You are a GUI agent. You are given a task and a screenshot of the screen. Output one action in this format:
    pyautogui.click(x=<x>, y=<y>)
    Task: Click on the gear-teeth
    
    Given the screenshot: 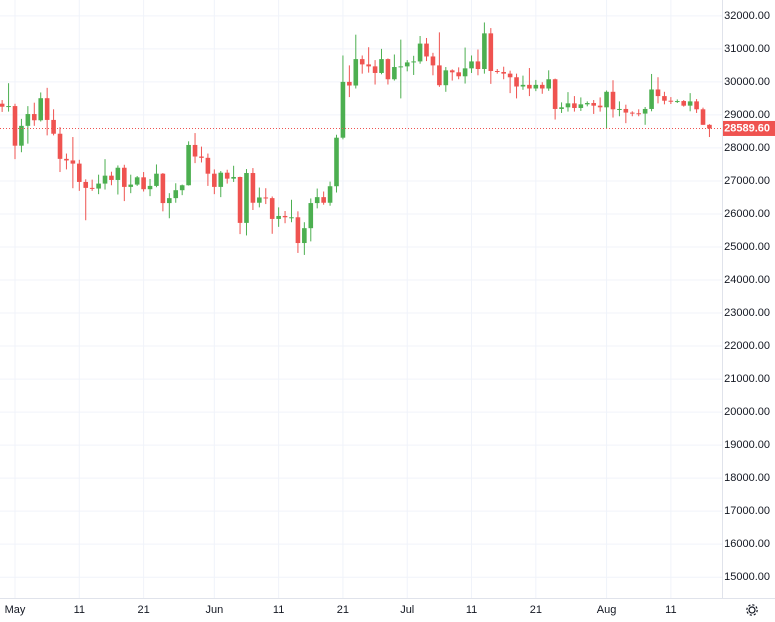 What is the action you would take?
    pyautogui.click(x=752, y=610)
    